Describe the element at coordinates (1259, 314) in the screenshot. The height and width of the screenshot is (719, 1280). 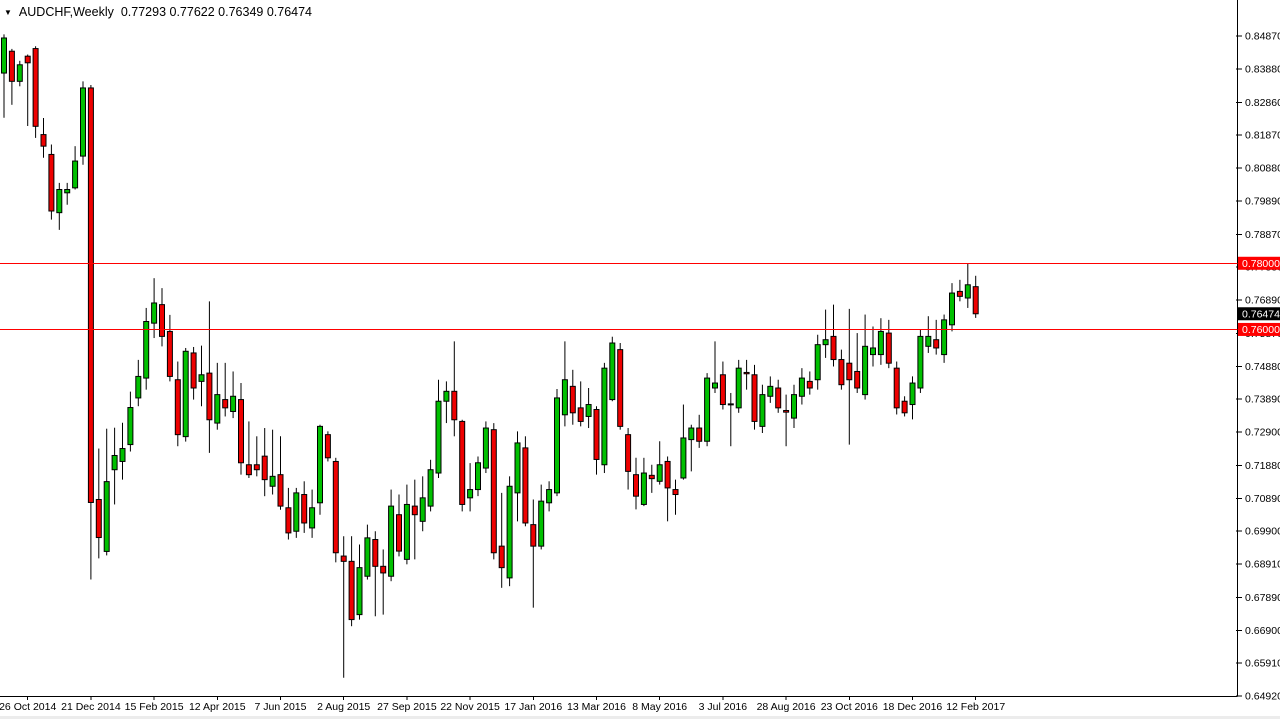
I see `current-price-tag: 0.76474` at that location.